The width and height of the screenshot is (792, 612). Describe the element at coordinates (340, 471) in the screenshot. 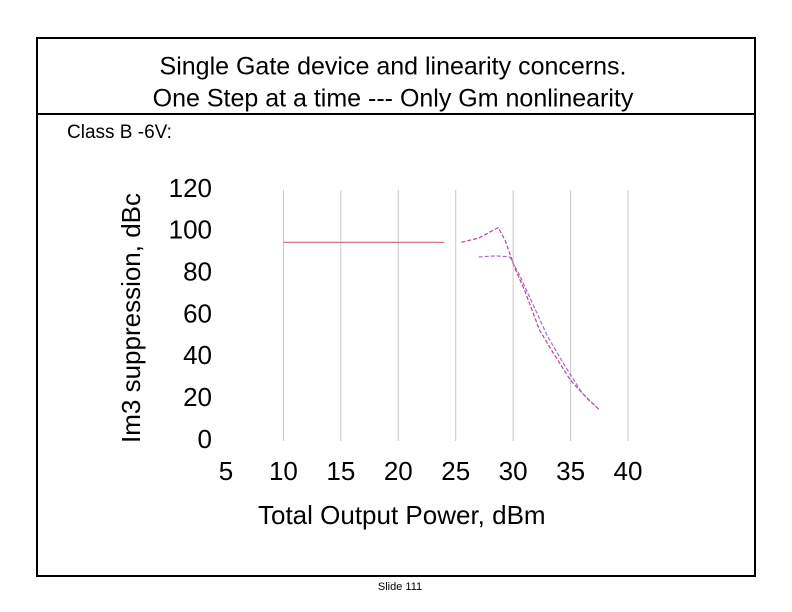

I see `x-tick-label: 15` at that location.